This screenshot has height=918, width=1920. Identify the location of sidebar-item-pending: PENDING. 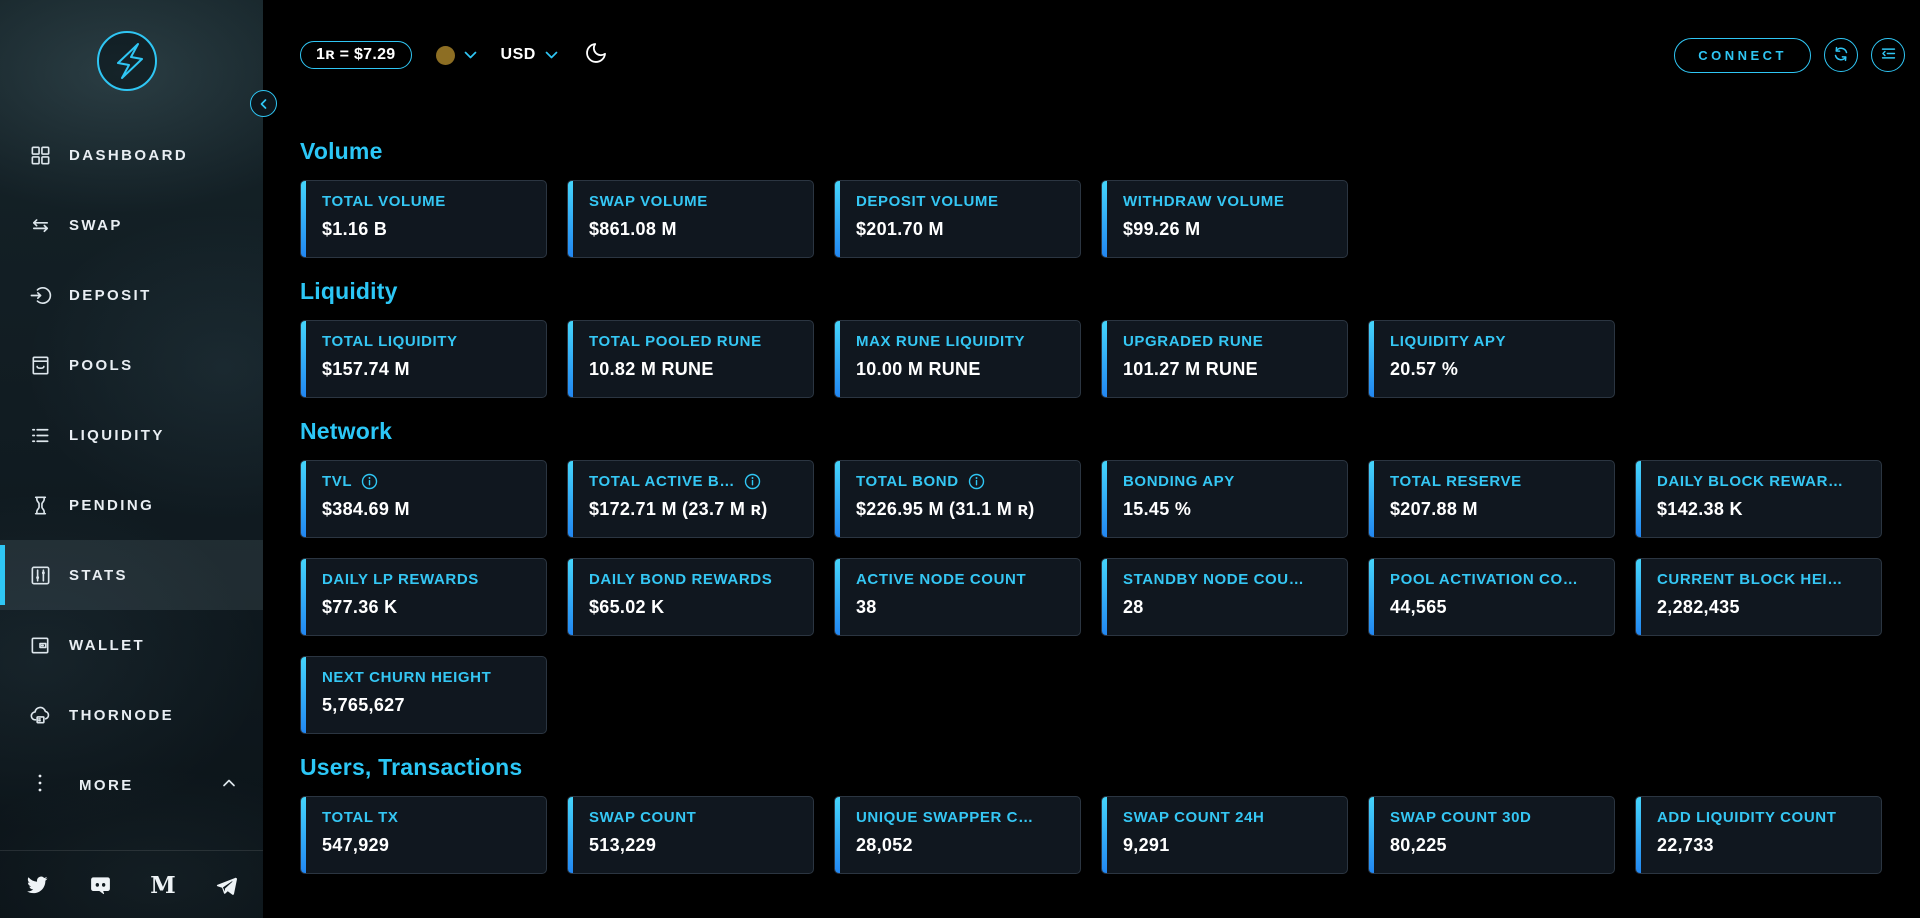
(131, 505).